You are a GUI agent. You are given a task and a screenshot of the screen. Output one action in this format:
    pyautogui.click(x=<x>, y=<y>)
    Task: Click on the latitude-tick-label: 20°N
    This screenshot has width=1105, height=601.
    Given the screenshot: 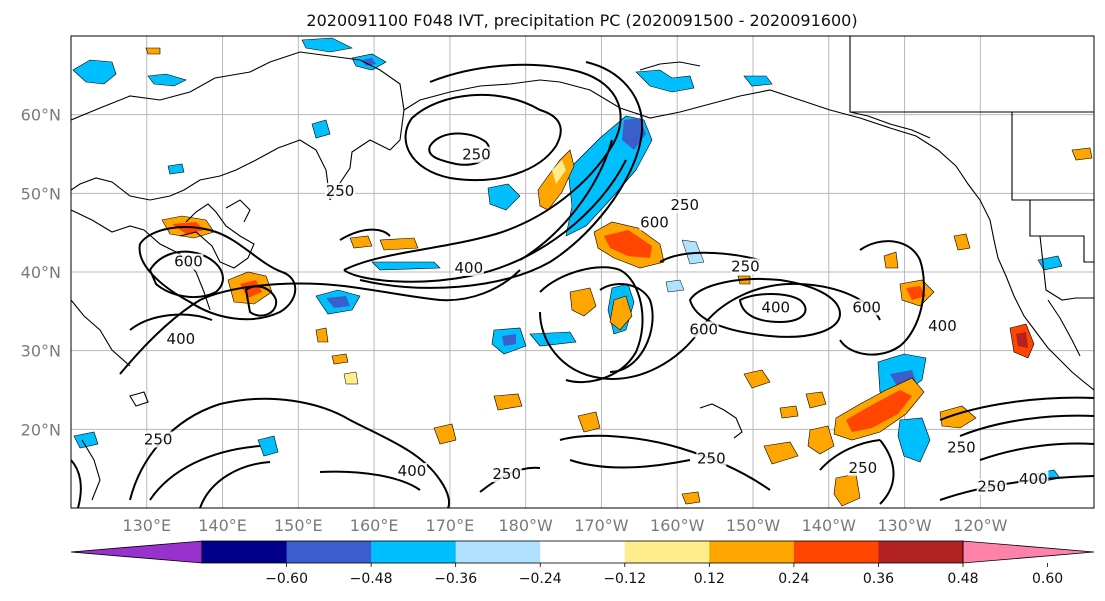 What is the action you would take?
    pyautogui.click(x=41, y=429)
    